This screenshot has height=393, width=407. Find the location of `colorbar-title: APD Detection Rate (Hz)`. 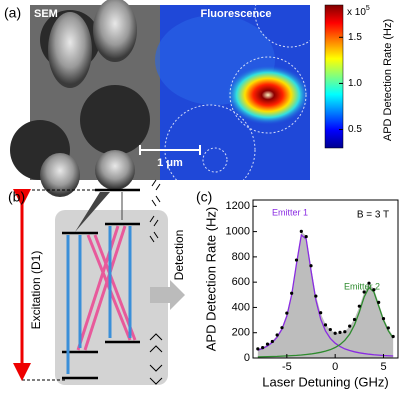

colorbar-title: APD Detection Rate (Hz) is located at coordinates (388, 80).